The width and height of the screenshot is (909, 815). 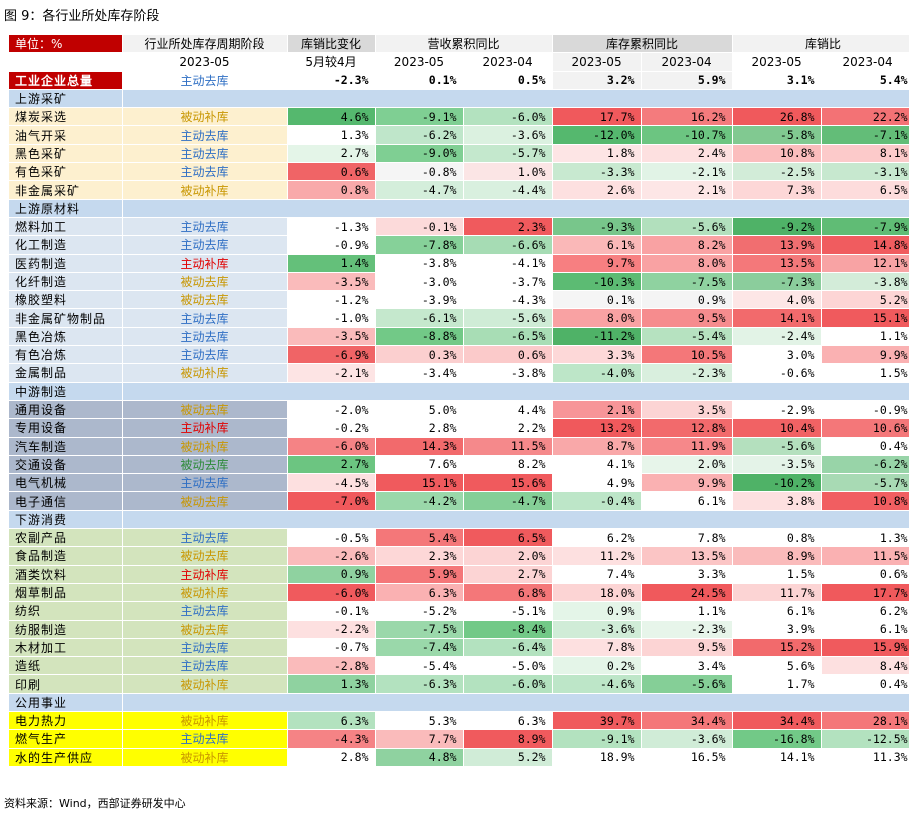 I want to click on value-cell: 15.9%, so click(x=865, y=648).